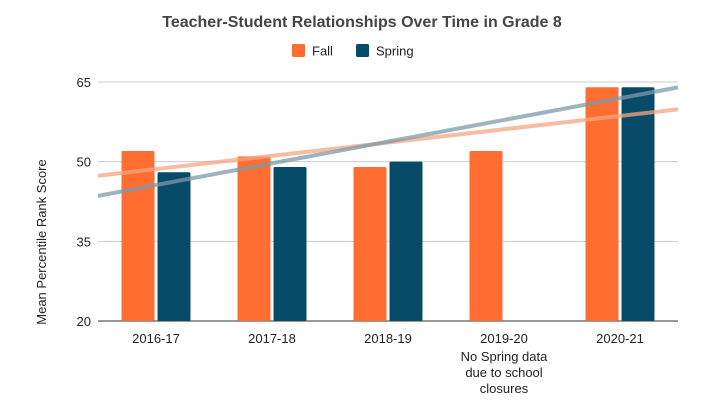 The height and width of the screenshot is (407, 717). What do you see at coordinates (84, 321) in the screenshot?
I see `y-tick-label-20: 20` at bounding box center [84, 321].